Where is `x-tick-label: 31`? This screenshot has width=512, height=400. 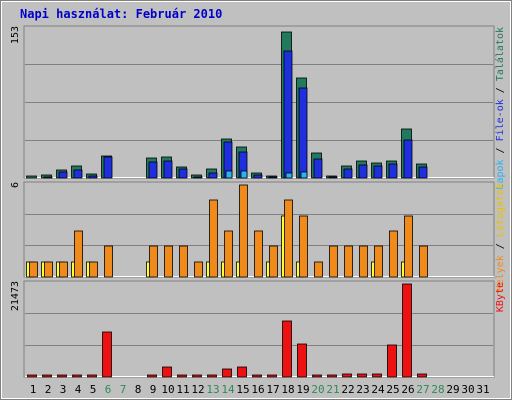 x-tick-label: 31 is located at coordinates (482, 389).